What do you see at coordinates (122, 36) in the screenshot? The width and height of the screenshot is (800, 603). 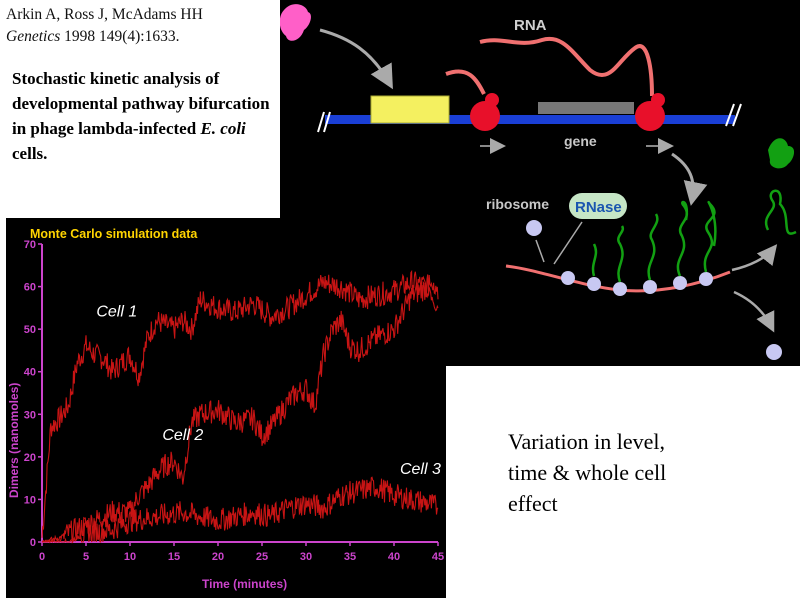 I see `citation-ref: 1998 149(4):1633.` at bounding box center [122, 36].